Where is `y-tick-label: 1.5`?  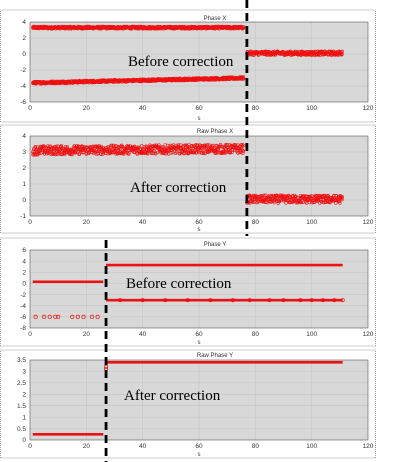 y-tick-label: 1.5 is located at coordinates (21, 406).